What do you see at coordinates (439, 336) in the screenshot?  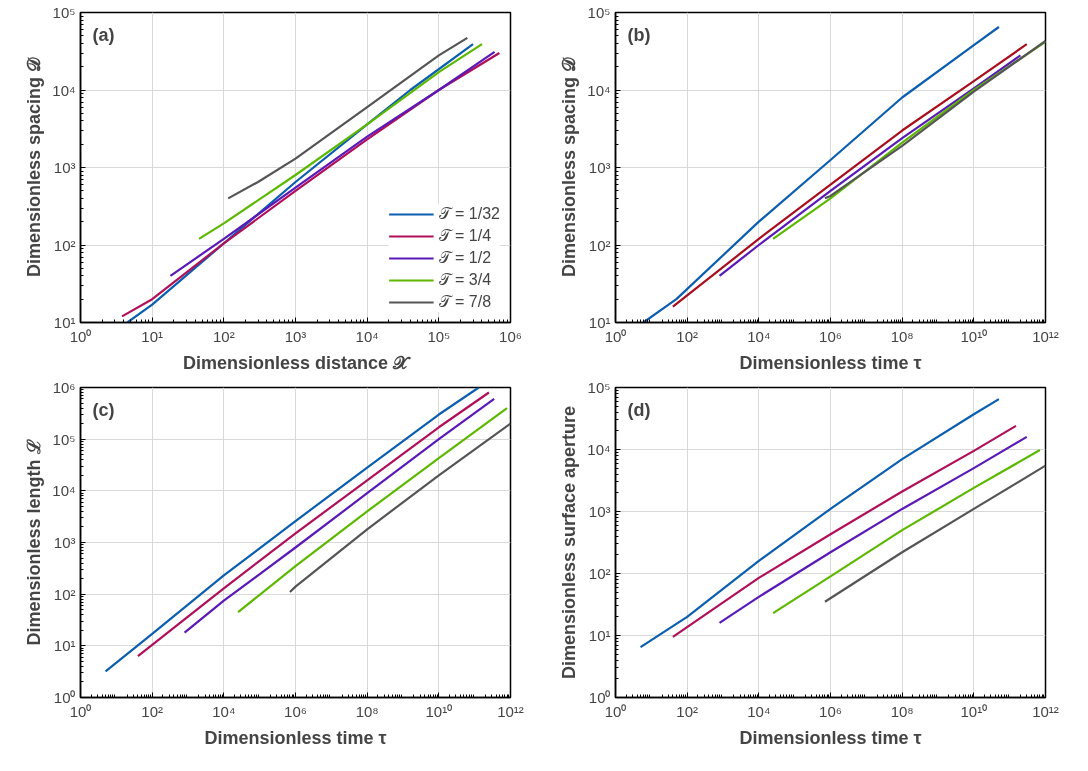 I see `x-tick-label: 10⁵` at bounding box center [439, 336].